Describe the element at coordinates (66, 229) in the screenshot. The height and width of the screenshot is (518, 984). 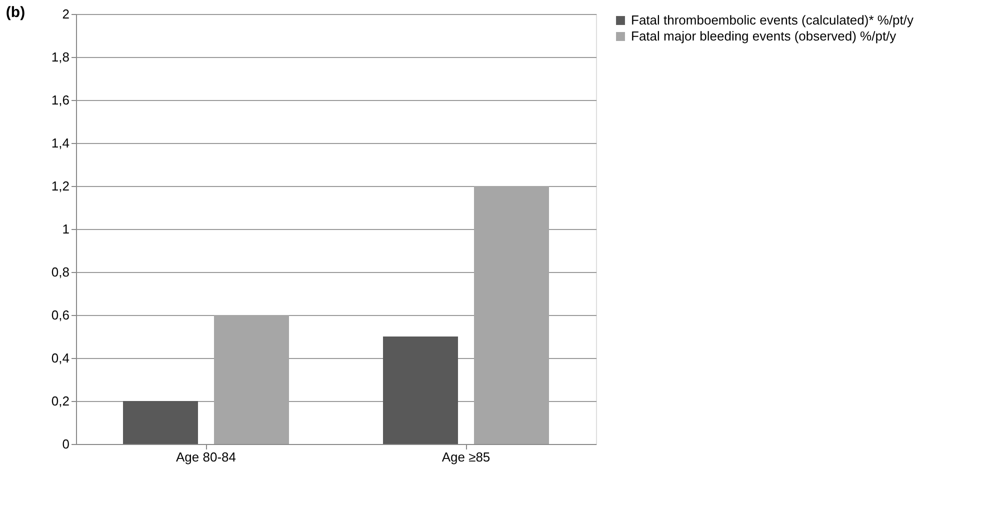
I see `y-tick-label: 1` at that location.